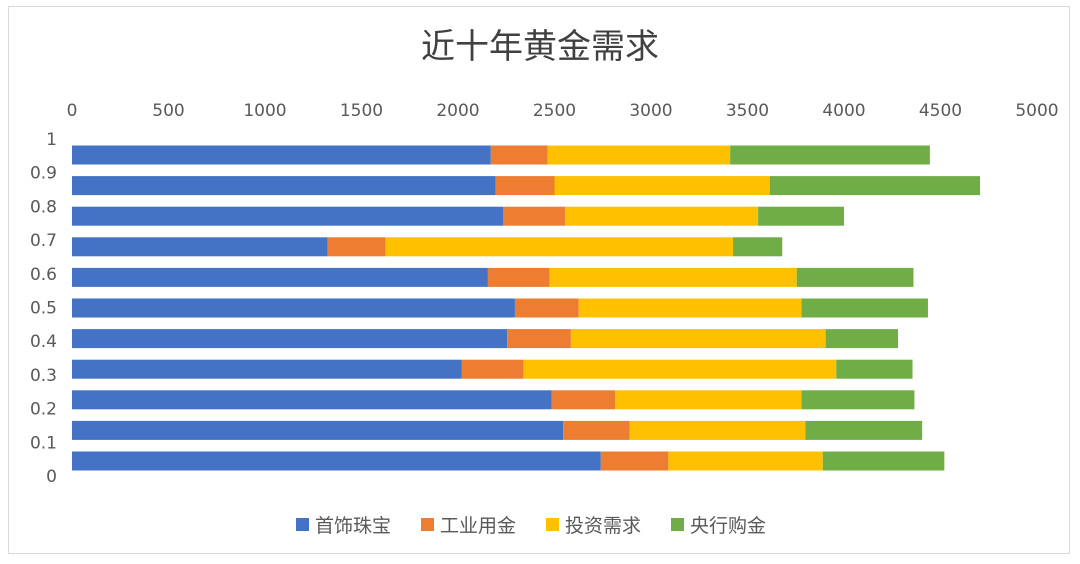 The height and width of the screenshot is (564, 1080). What do you see at coordinates (457, 111) in the screenshot?
I see `x-tick-label: 2000` at bounding box center [457, 111].